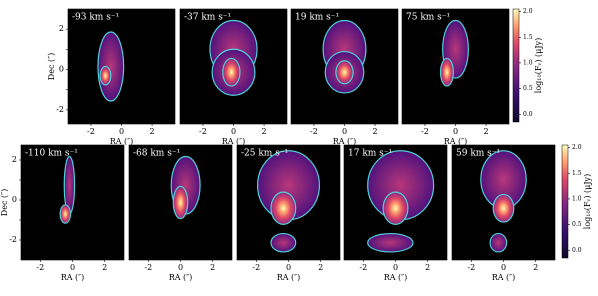 The height and width of the screenshot is (296, 598). Describe the element at coordinates (478, 154) in the screenshot. I see `panel-title: 59 km s⁻¹` at that location.